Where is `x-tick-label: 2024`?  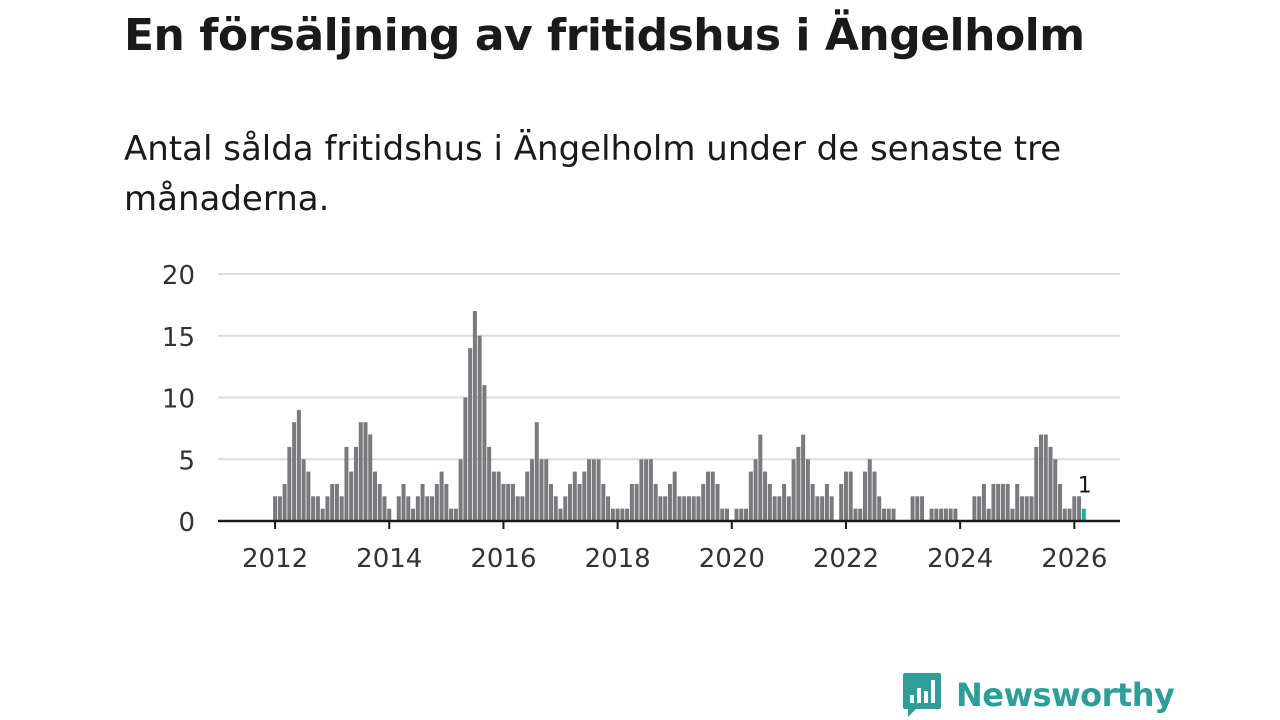 x-tick-label: 2024 is located at coordinates (960, 559).